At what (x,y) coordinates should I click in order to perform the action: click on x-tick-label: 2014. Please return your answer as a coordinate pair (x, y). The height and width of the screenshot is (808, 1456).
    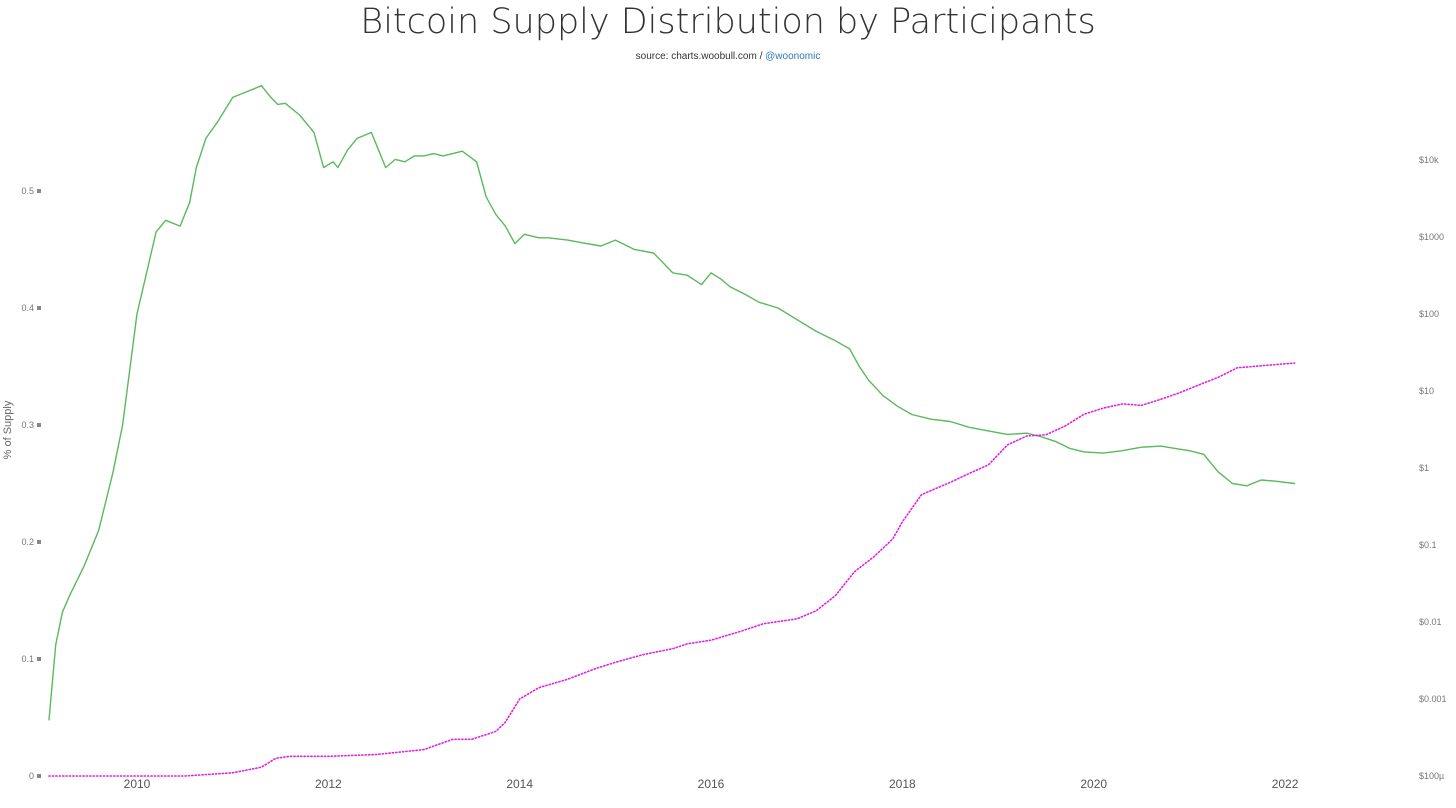
    Looking at the image, I should click on (519, 784).